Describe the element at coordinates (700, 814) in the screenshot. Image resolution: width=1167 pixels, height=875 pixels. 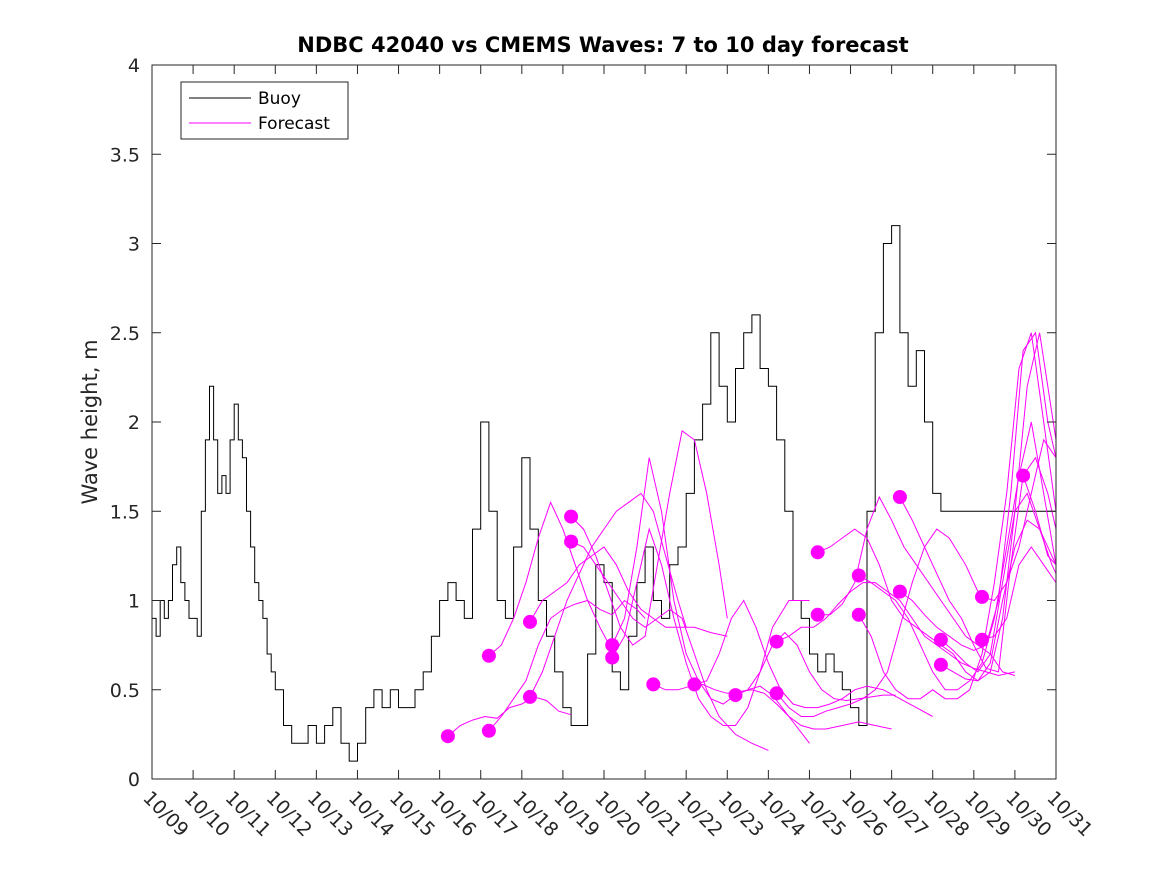
I see `x-tick-label: 10/22` at that location.